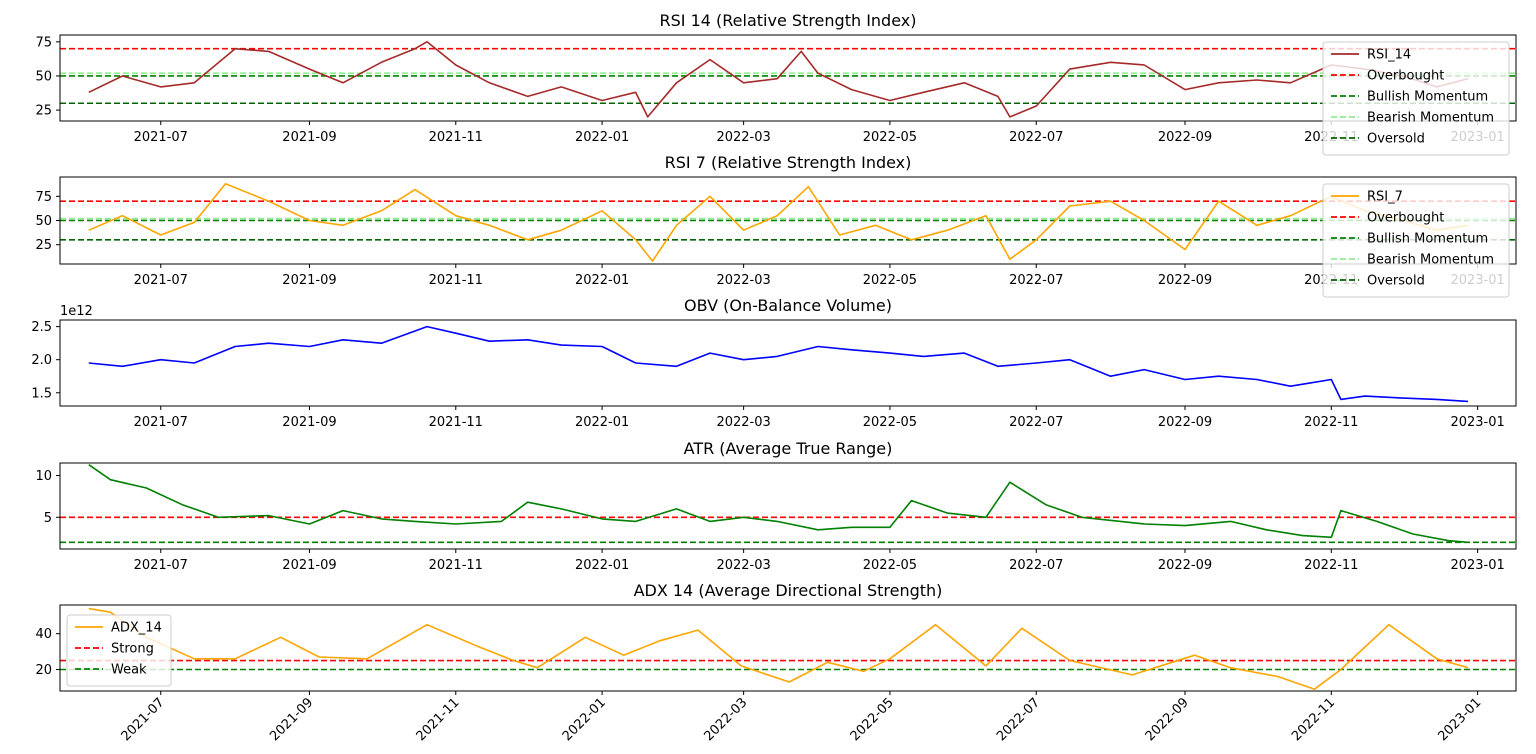  Describe the element at coordinates (788, 20) in the screenshot. I see `chart-title: RSI 14 (Relative Strength Index)` at that location.